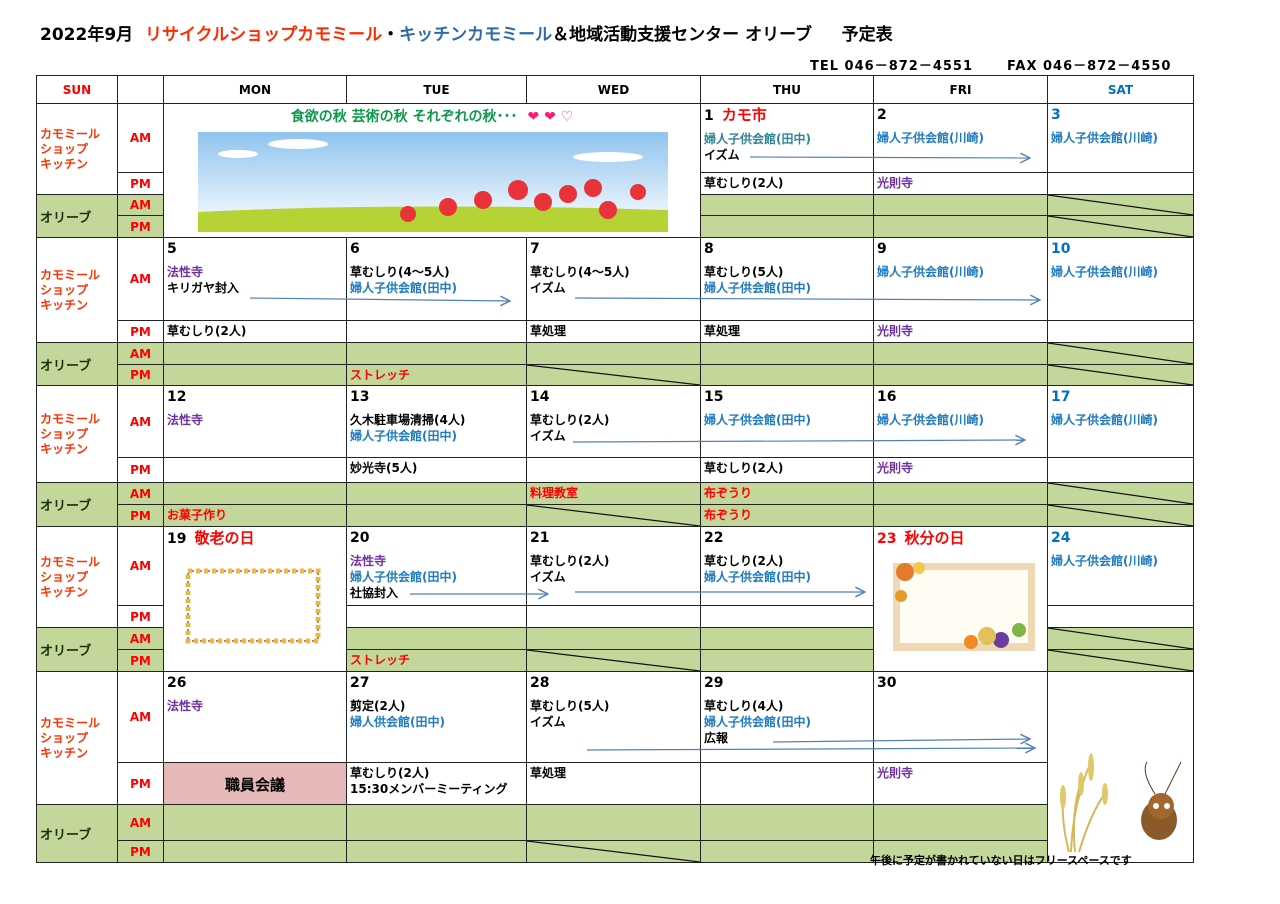 This screenshot has height=904, width=1280. Describe the element at coordinates (368, 561) in the screenshot. I see `schedule-entry: 法性寺` at that location.